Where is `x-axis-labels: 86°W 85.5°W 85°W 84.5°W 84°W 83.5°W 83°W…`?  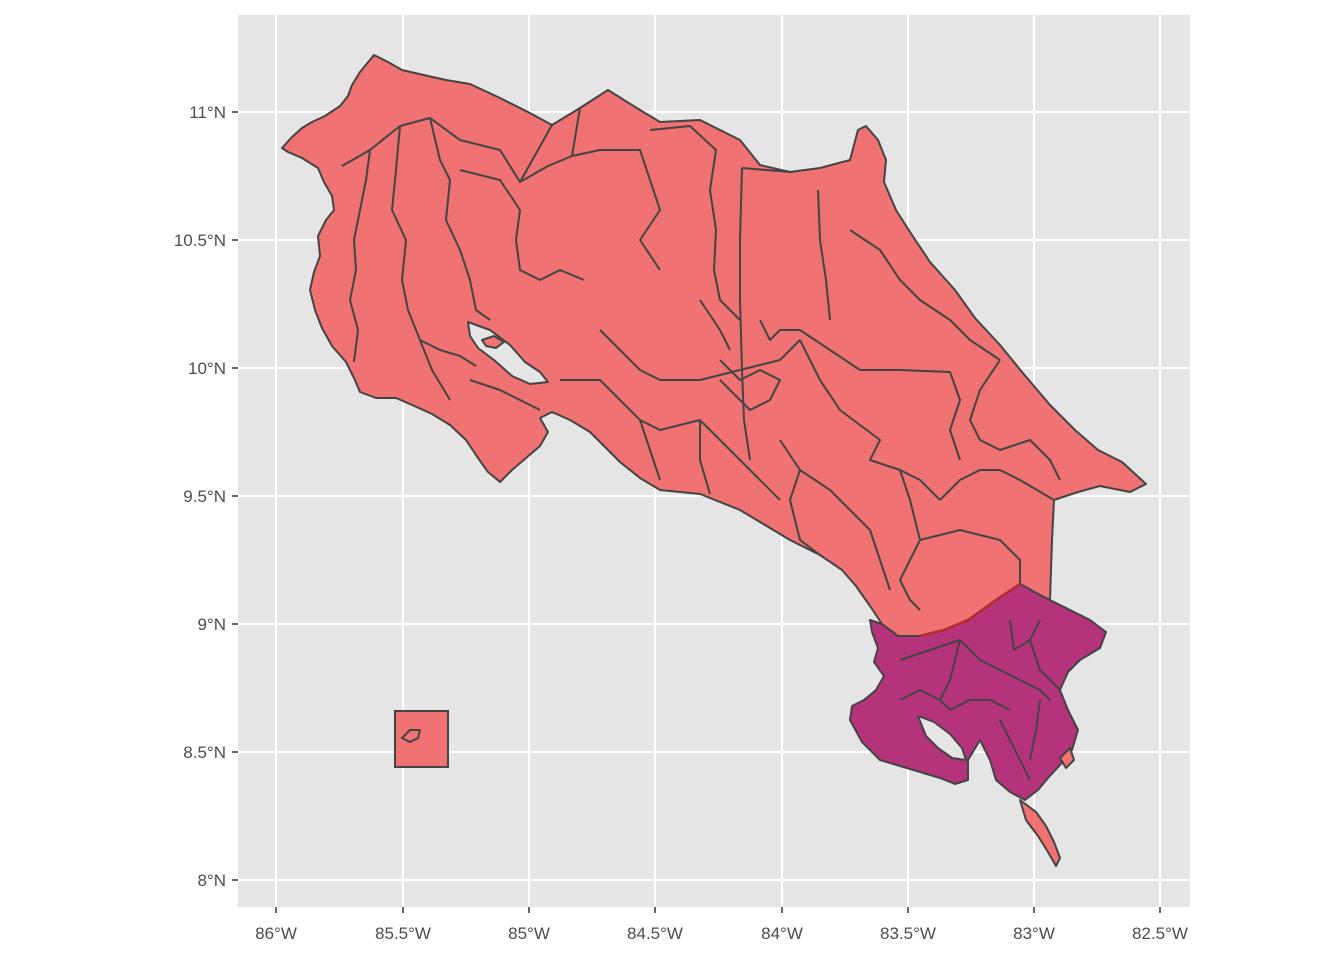 x-axis-labels: 86°W 85.5°W 85°W 84.5°W 84°W 83.5°W 83°W… is located at coordinates (721, 933).